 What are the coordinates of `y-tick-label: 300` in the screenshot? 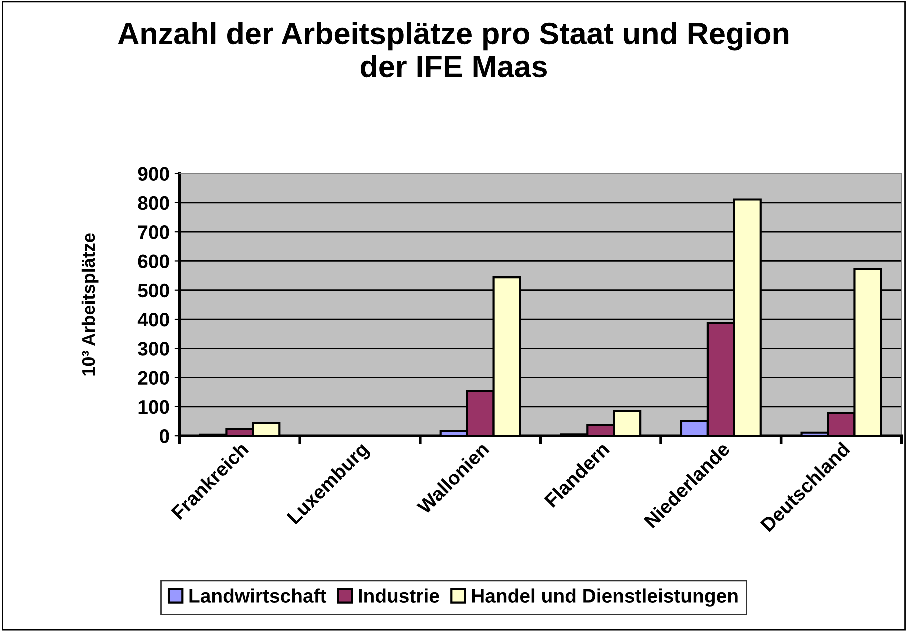 It's located at (154, 349).